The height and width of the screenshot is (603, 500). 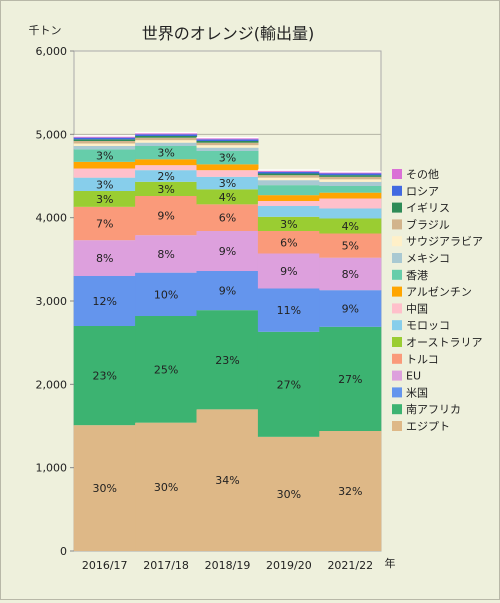 What do you see at coordinates (52, 468) in the screenshot?
I see `y-tick-label: 1,000` at bounding box center [52, 468].